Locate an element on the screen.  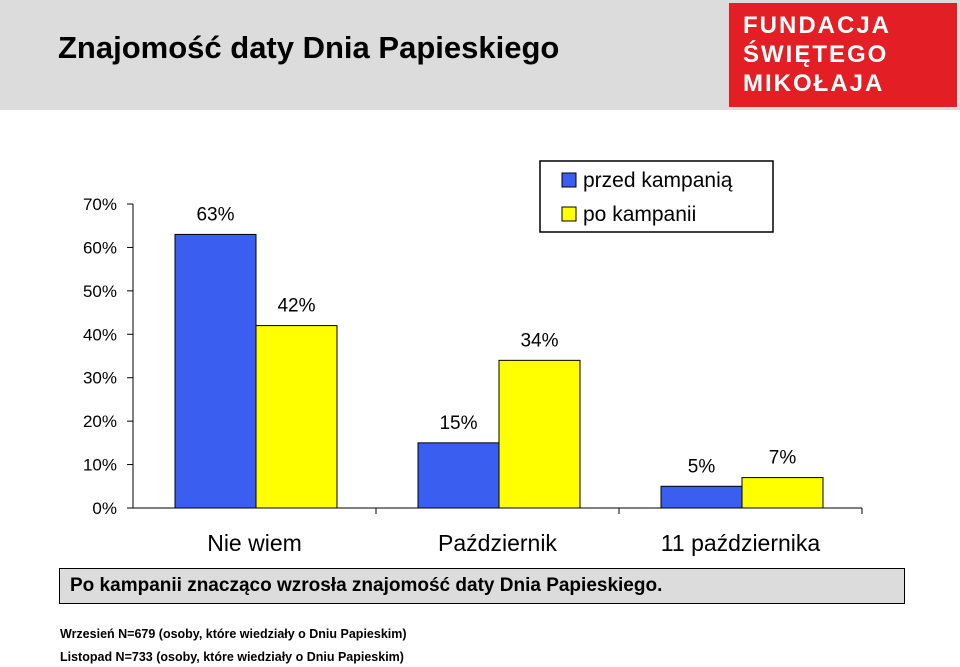
page-title: Znajomość daty Dnia Papieskiego is located at coordinates (309, 47).